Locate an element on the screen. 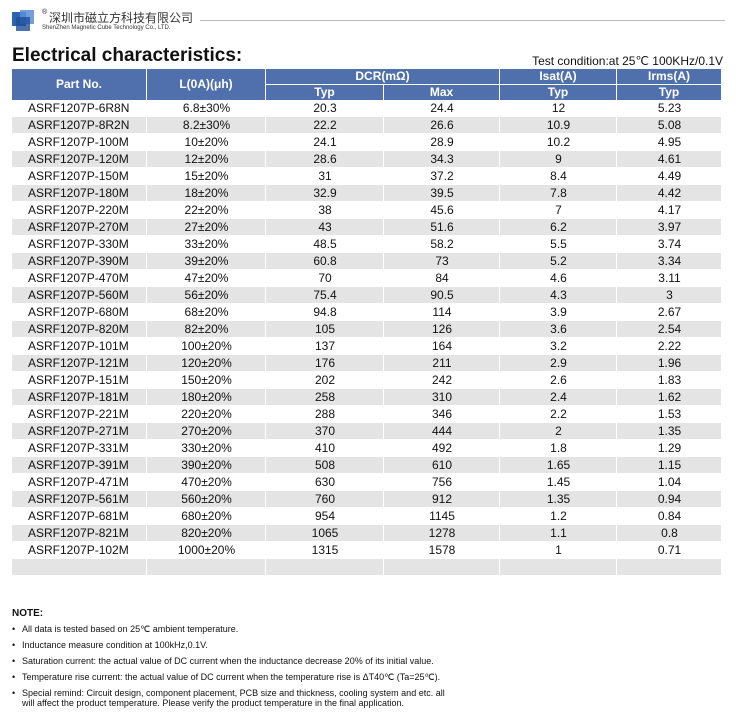 Image resolution: width=741 pixels, height=713 pixels. cell-value: 2.22 is located at coordinates (669, 346).